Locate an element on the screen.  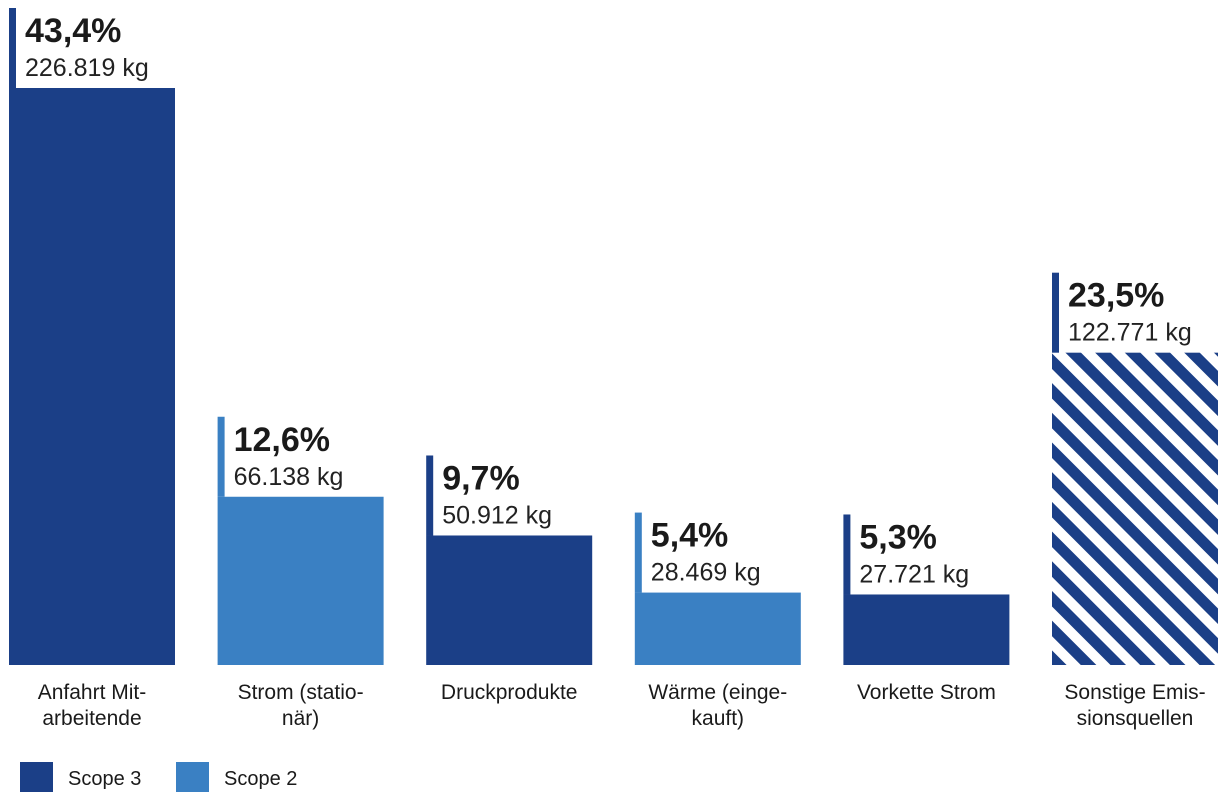
legend-label: Scope 2 is located at coordinates (260, 779).